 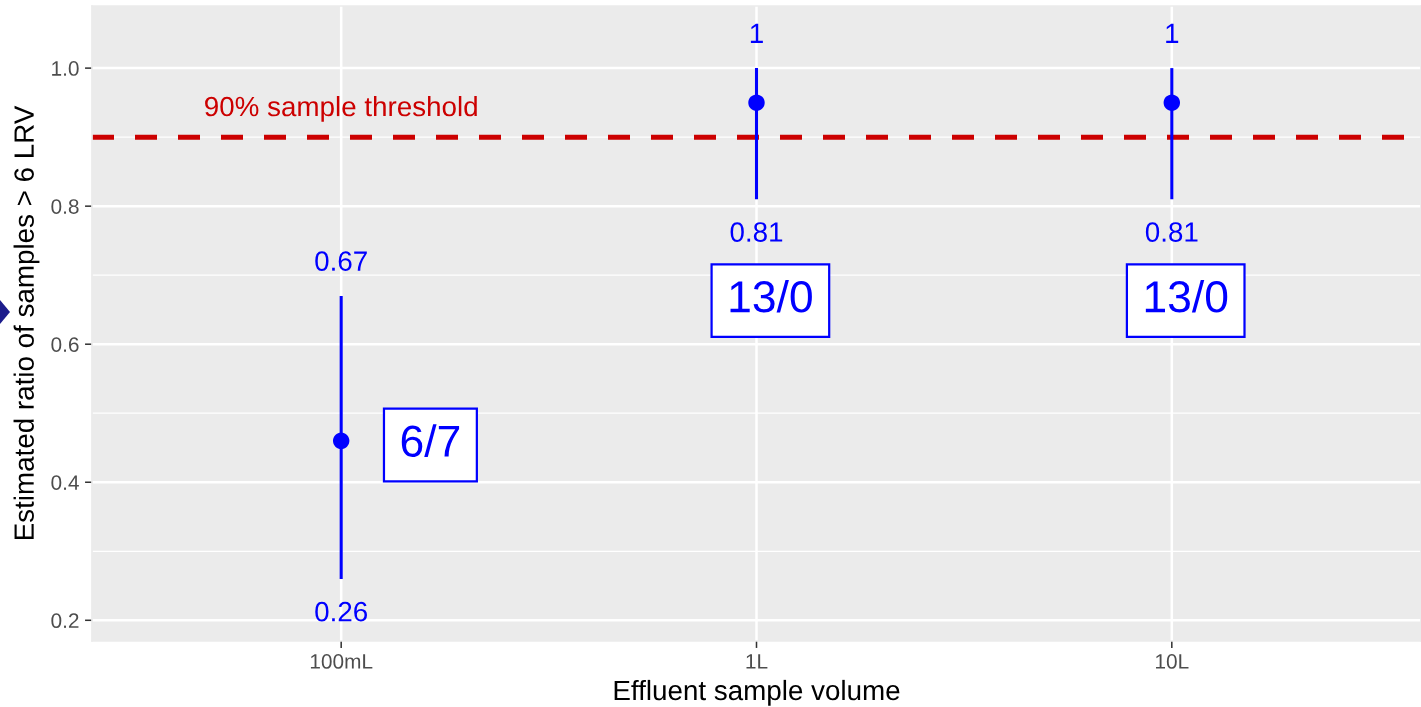 What do you see at coordinates (341, 108) in the screenshot?
I see `ref-line-label: 90% sample threshold` at bounding box center [341, 108].